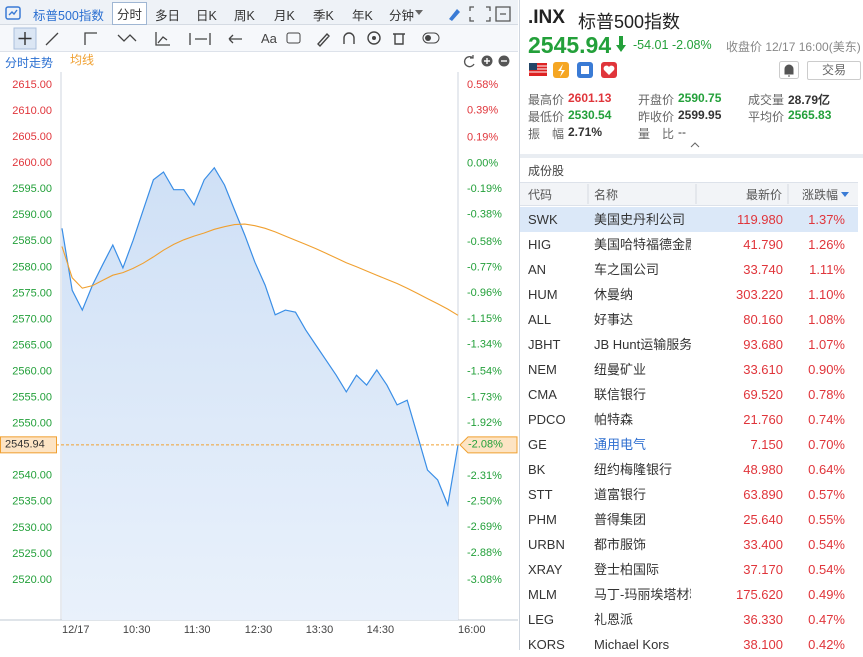 This screenshot has height=657, width=863. What do you see at coordinates (537, 269) in the screenshot?
I see `stock-code: AN` at bounding box center [537, 269].